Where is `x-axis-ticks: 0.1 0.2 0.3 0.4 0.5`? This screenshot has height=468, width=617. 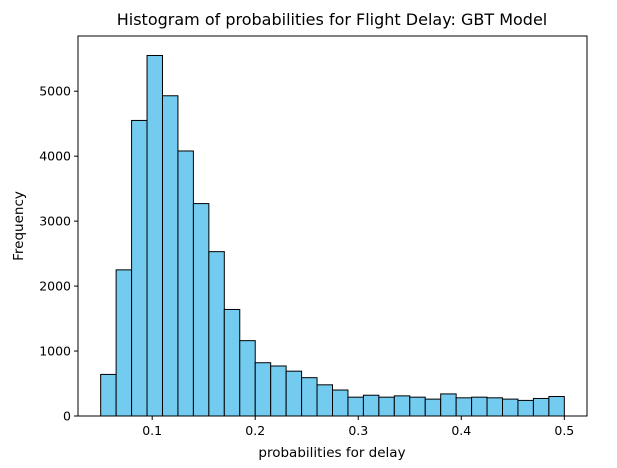 x-axis-ticks: 0.1 0.2 0.3 0.4 0.5 is located at coordinates (358, 427).